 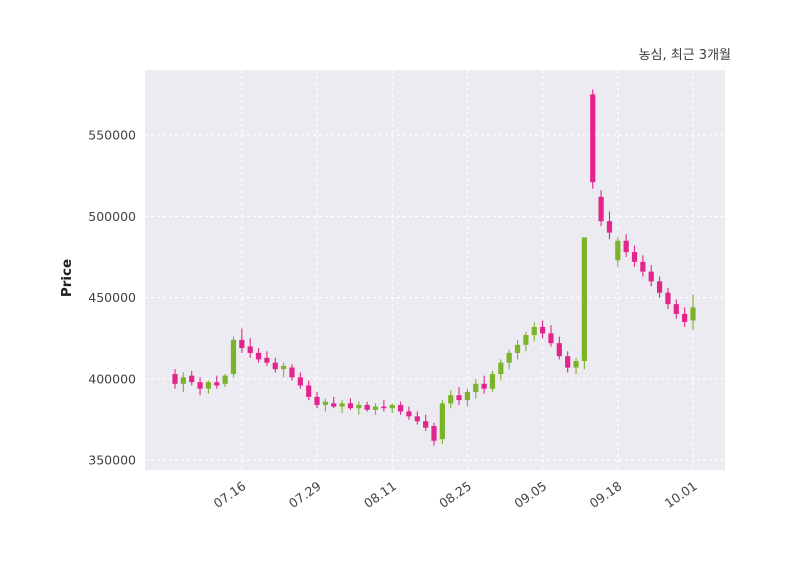 I want to click on y-tick-label: 450000, so click(x=112, y=297).